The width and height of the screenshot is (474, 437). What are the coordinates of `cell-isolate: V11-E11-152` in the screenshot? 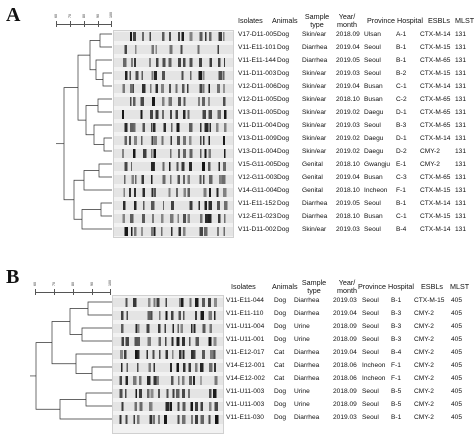 It's located at (257, 203).